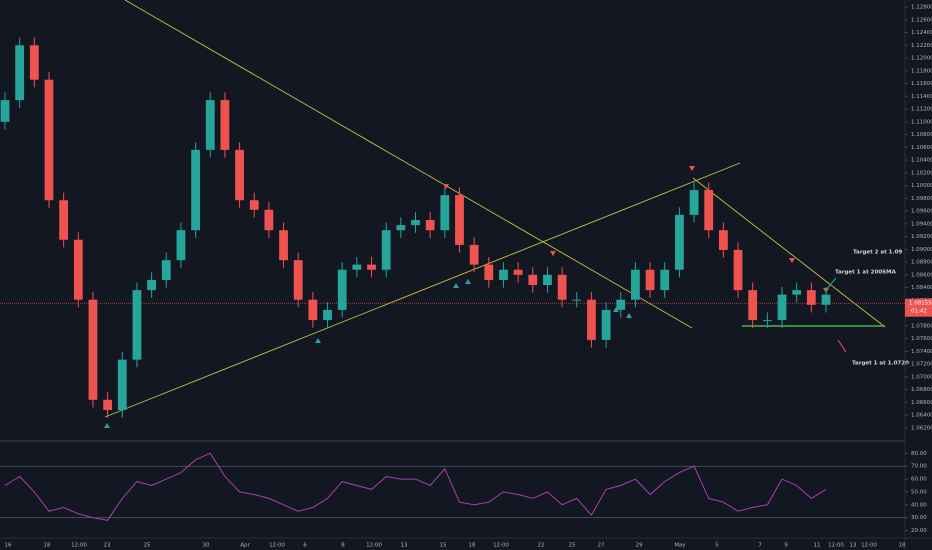  I want to click on countdown-label: 01:42, so click(919, 312).